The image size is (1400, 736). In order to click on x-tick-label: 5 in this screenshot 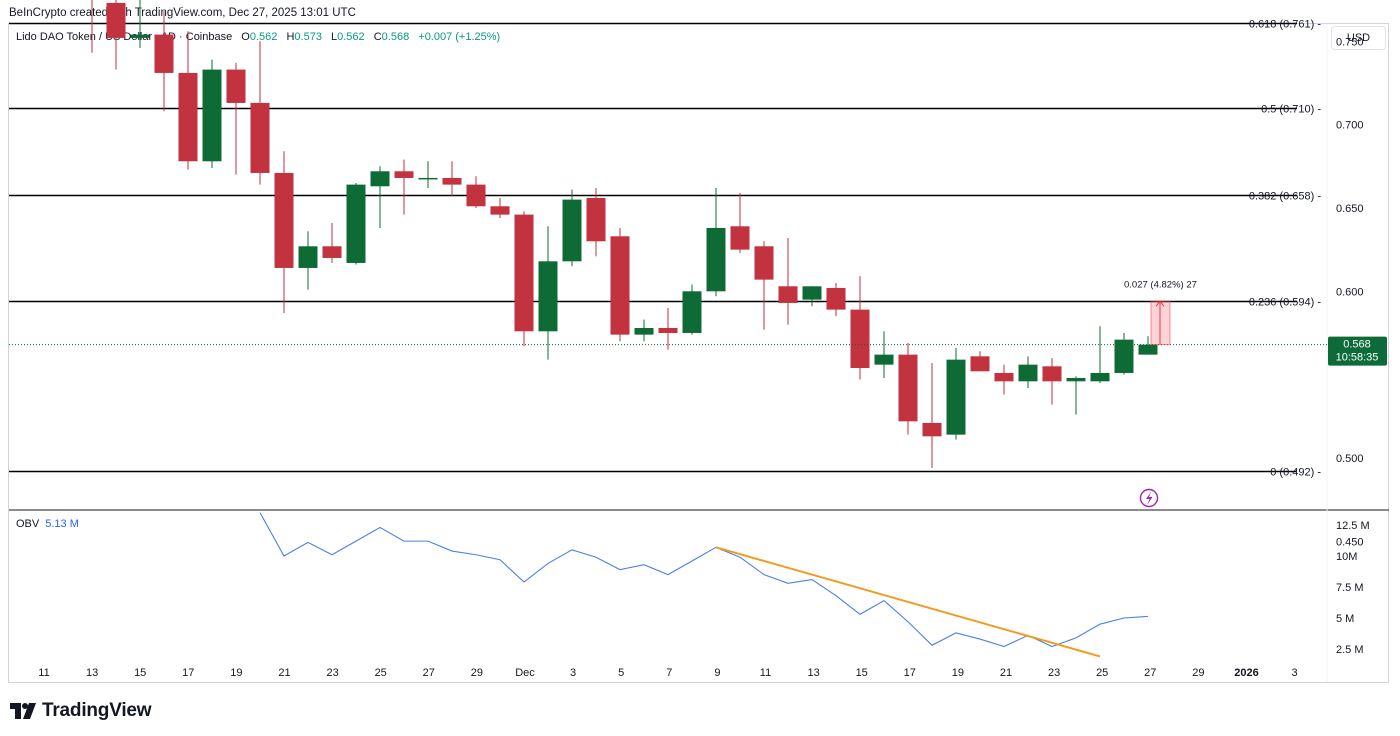, I will do `click(621, 673)`.